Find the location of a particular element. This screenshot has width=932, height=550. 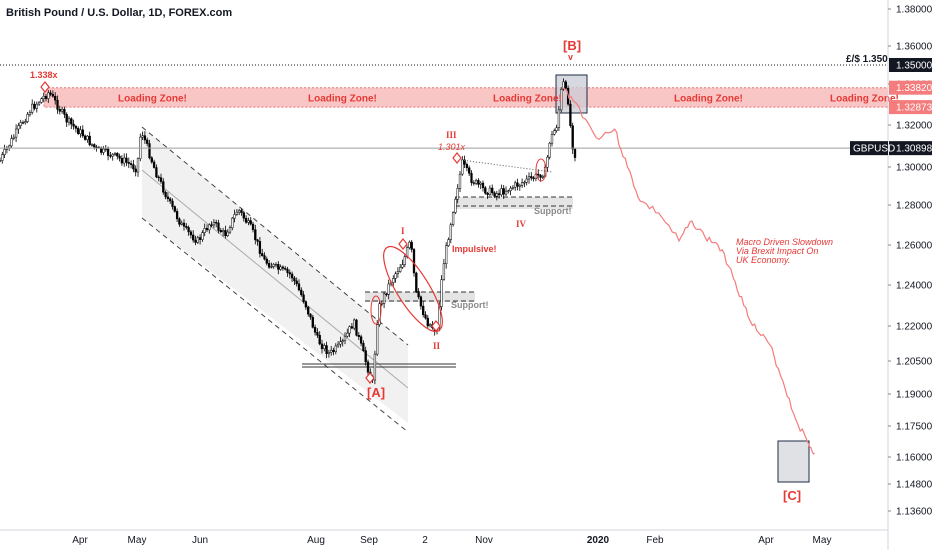

gbp-level-label: £/$ 1.350 is located at coordinates (867, 59).